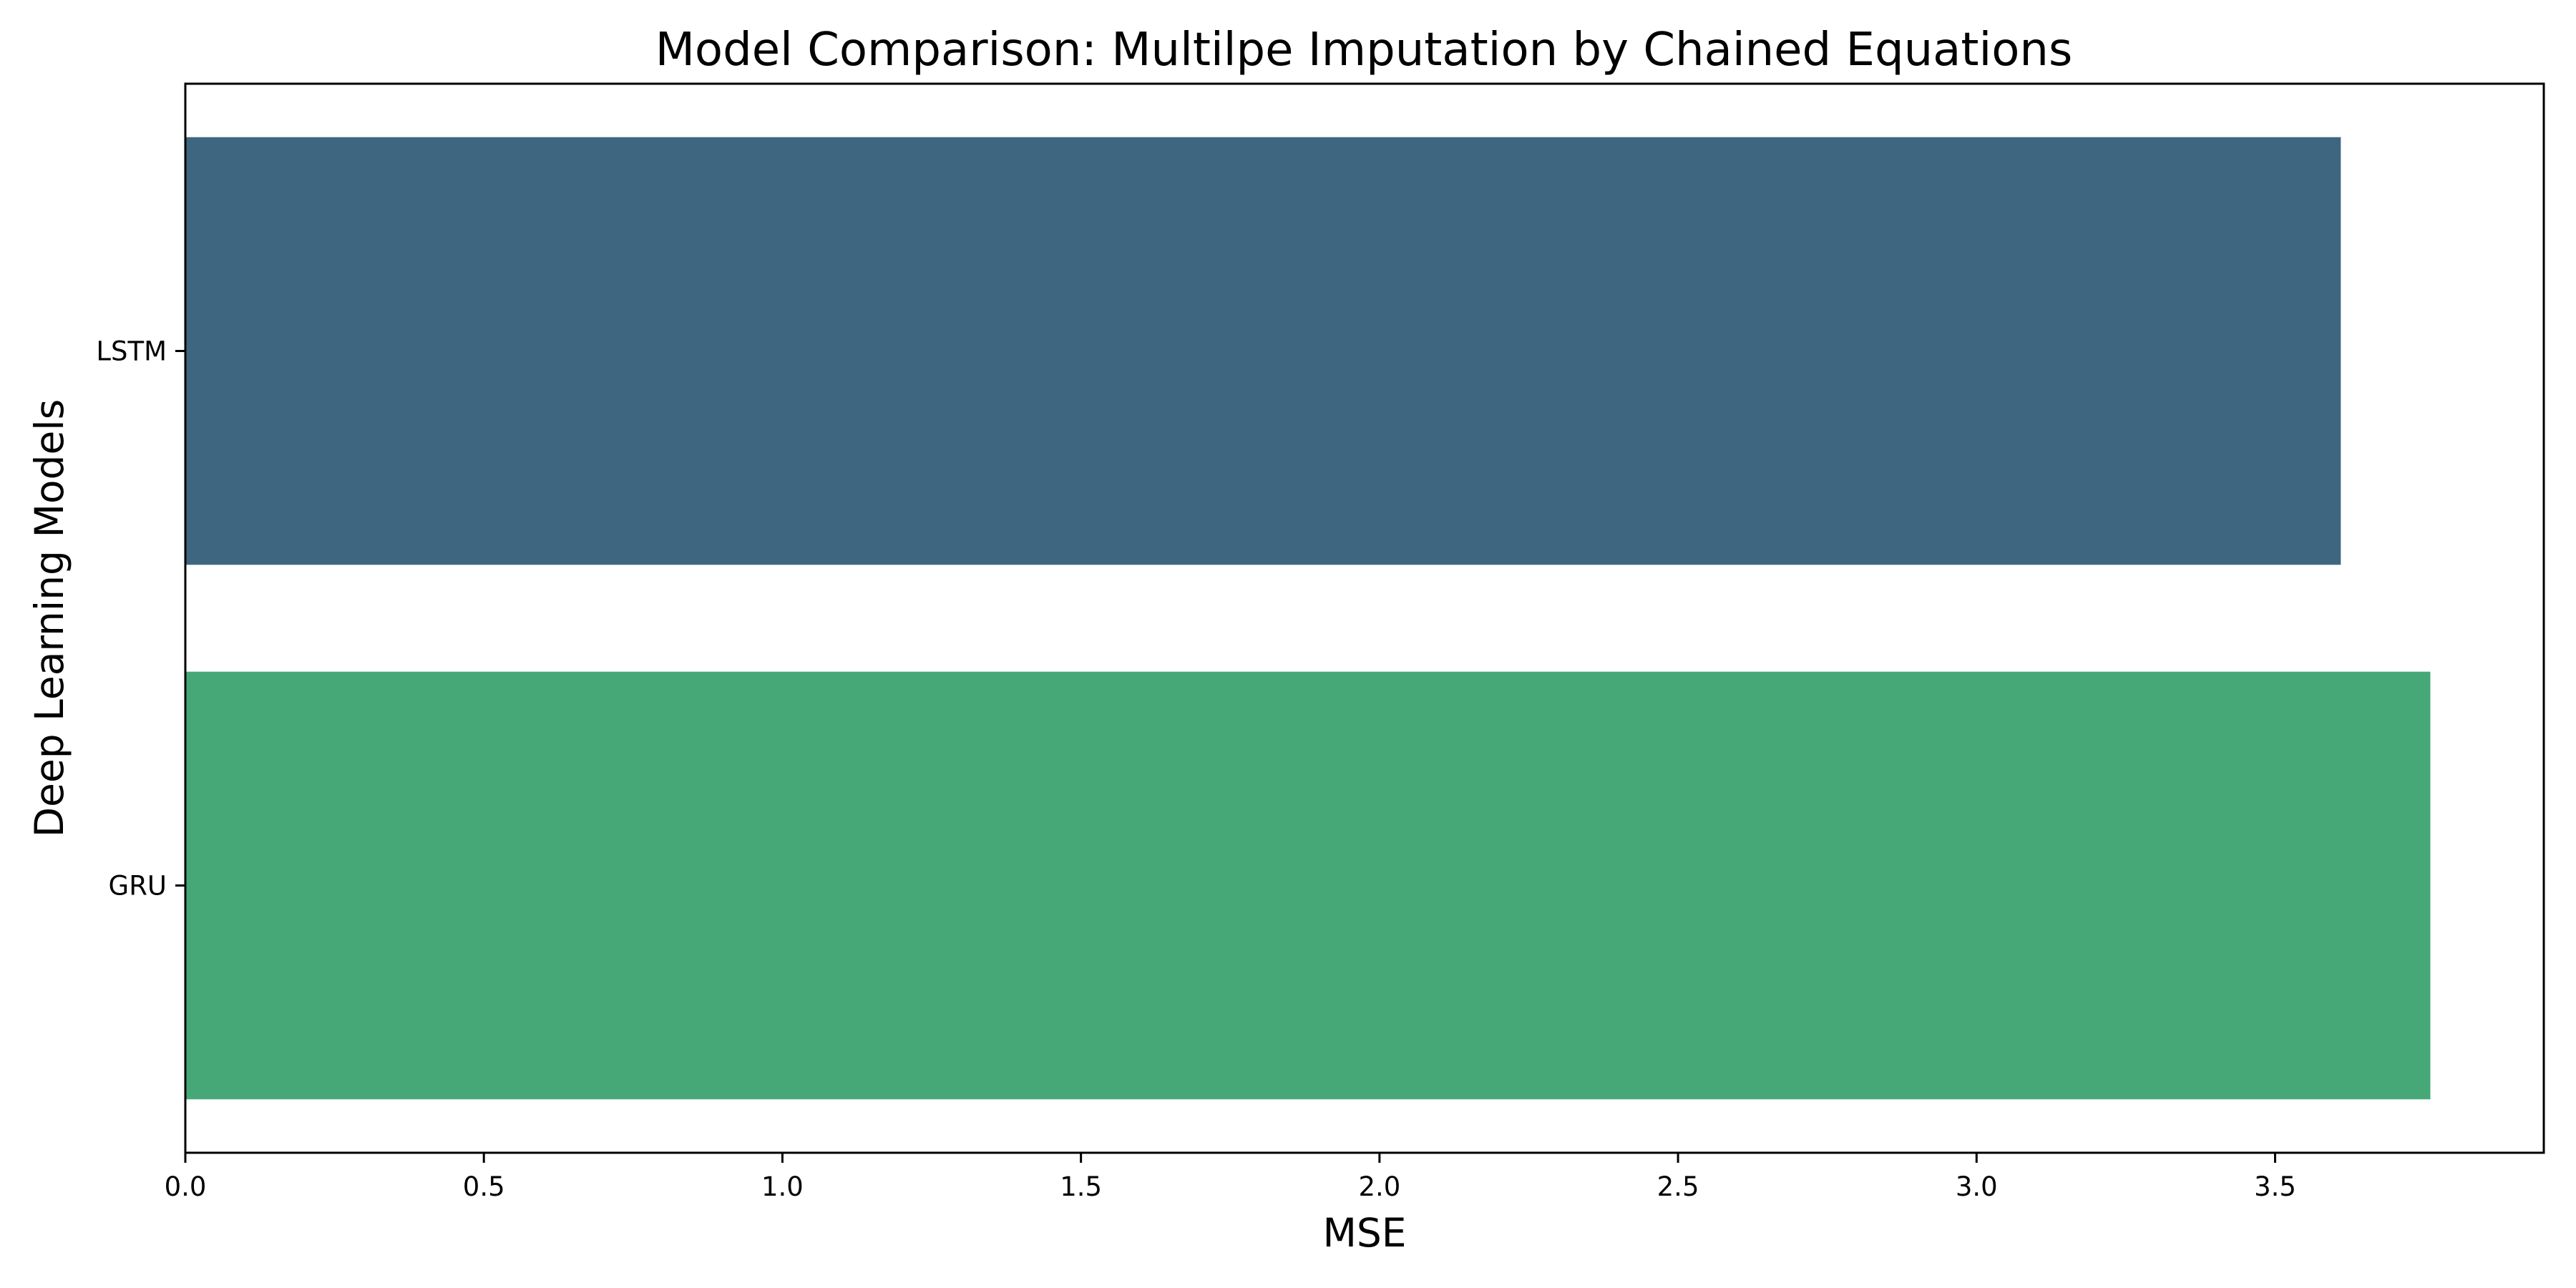  I want to click on x-tick-label: 2.5, so click(1678, 1186).